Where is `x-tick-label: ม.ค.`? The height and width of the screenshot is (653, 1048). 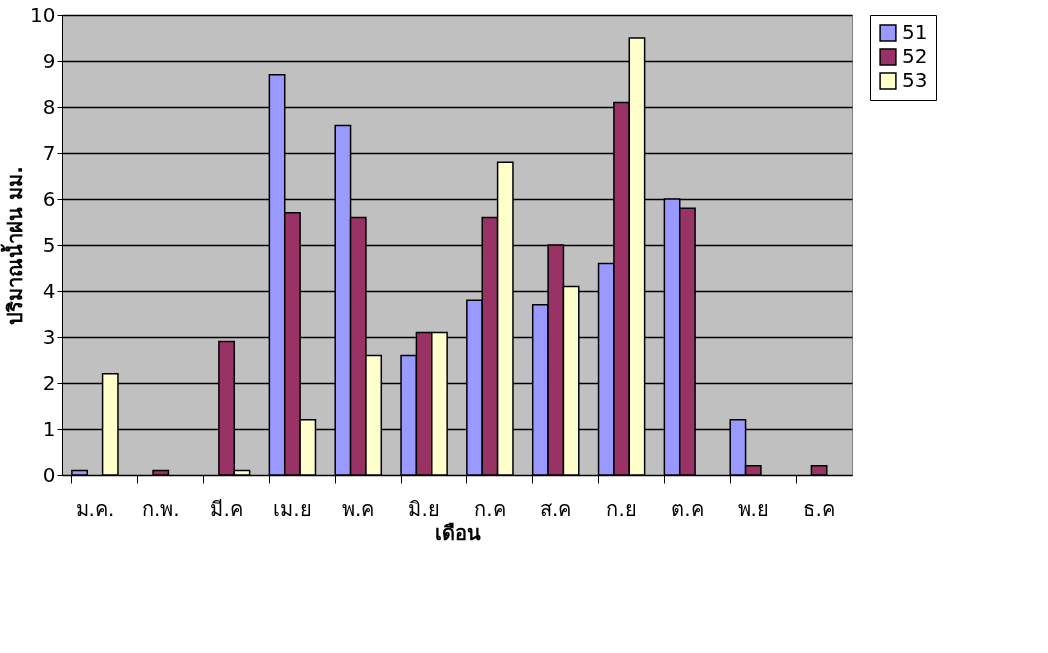
x-tick-label: ม.ค. is located at coordinates (95, 508).